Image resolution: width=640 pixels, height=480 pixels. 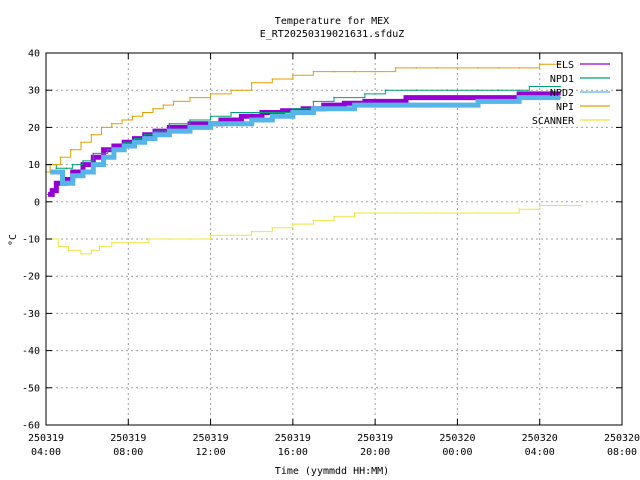 I want to click on y-tick-label: -60, so click(x=31, y=426).